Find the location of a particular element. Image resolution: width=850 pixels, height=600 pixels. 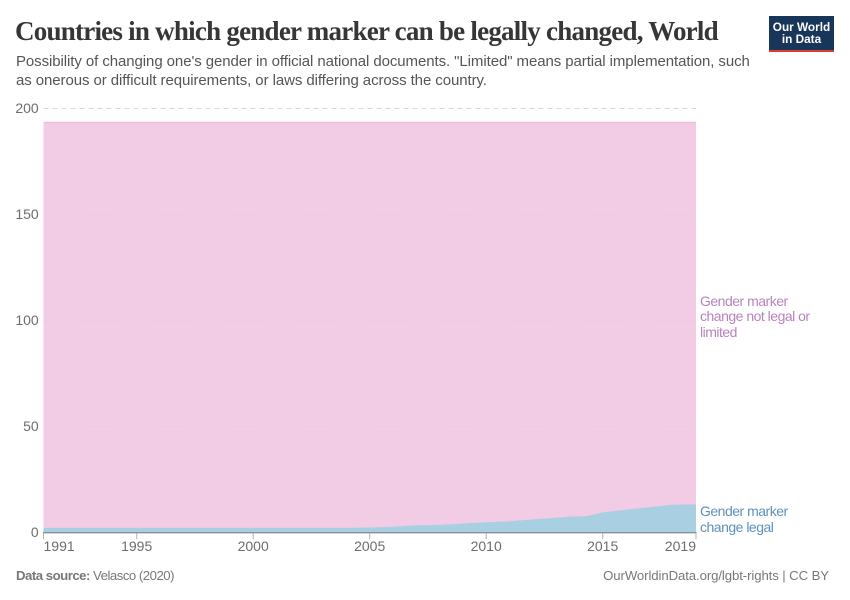

svg-text: 0 is located at coordinates (35, 532).